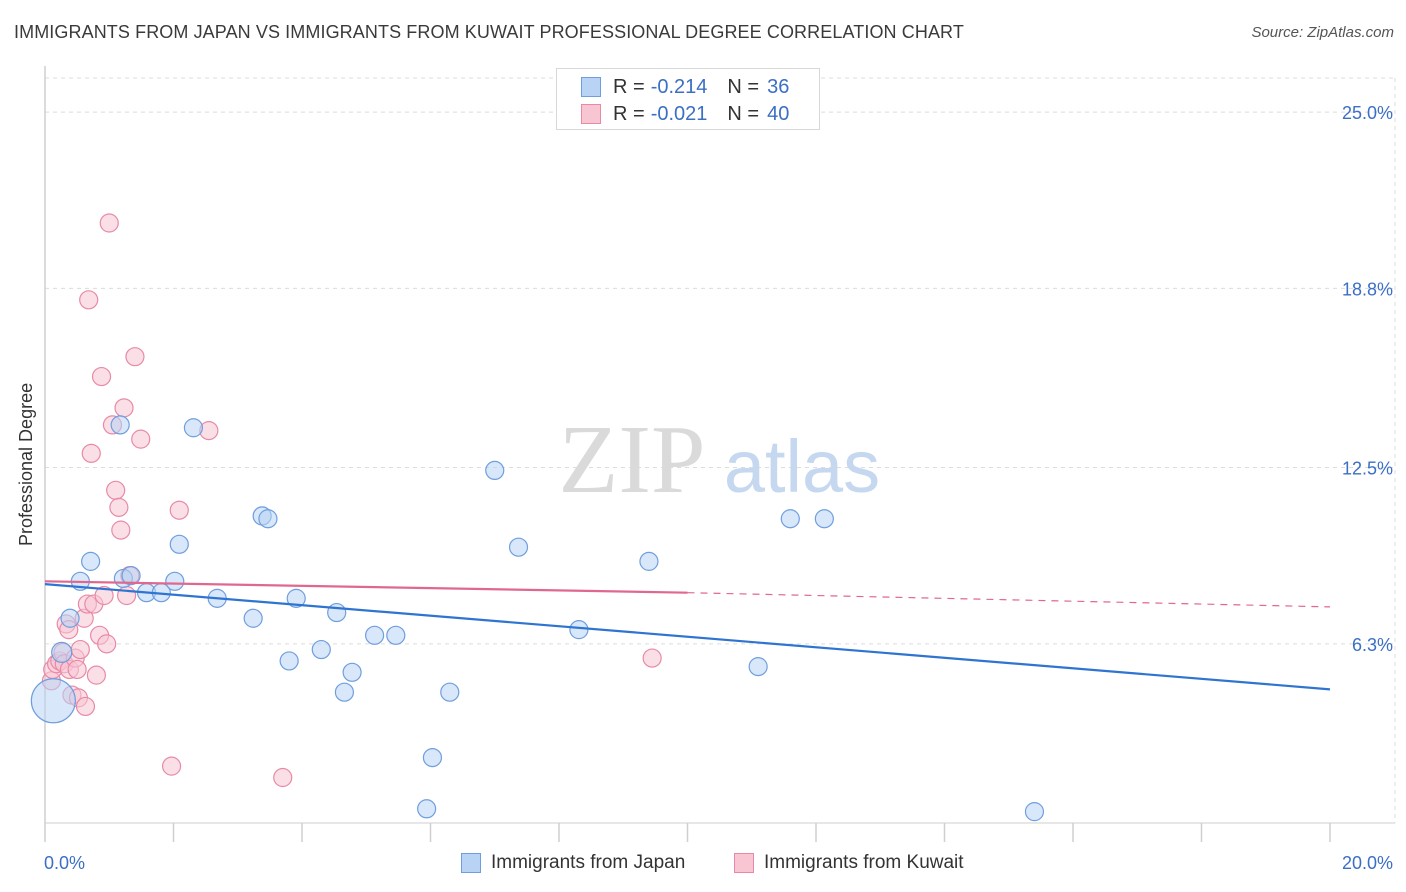 The width and height of the screenshot is (1406, 892). Describe the element at coordinates (591, 87) in the screenshot. I see `japan-swatch` at that location.